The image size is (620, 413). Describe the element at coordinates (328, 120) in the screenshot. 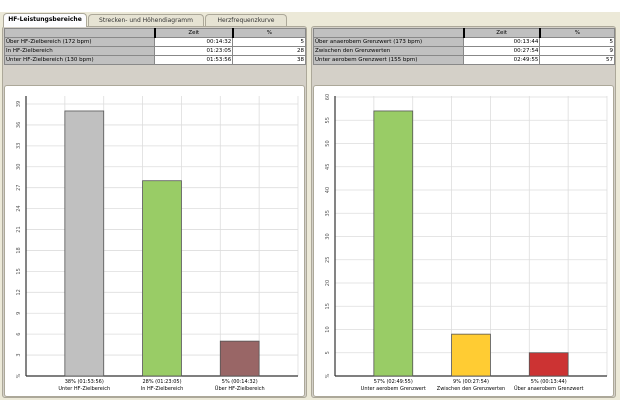

I see `y-tick-label: 55` at that location.